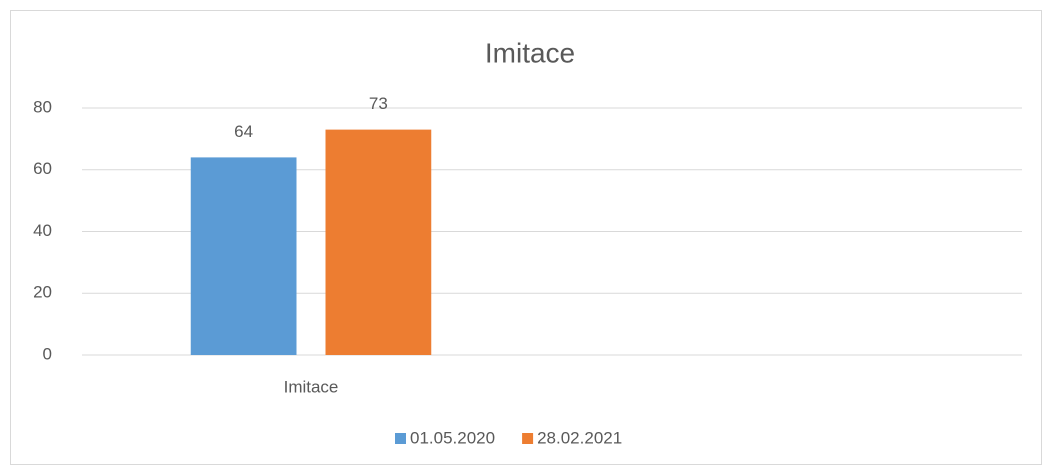 The width and height of the screenshot is (1052, 475). Describe the element at coordinates (579, 437) in the screenshot. I see `legend-label: 28.02.2021` at that location.